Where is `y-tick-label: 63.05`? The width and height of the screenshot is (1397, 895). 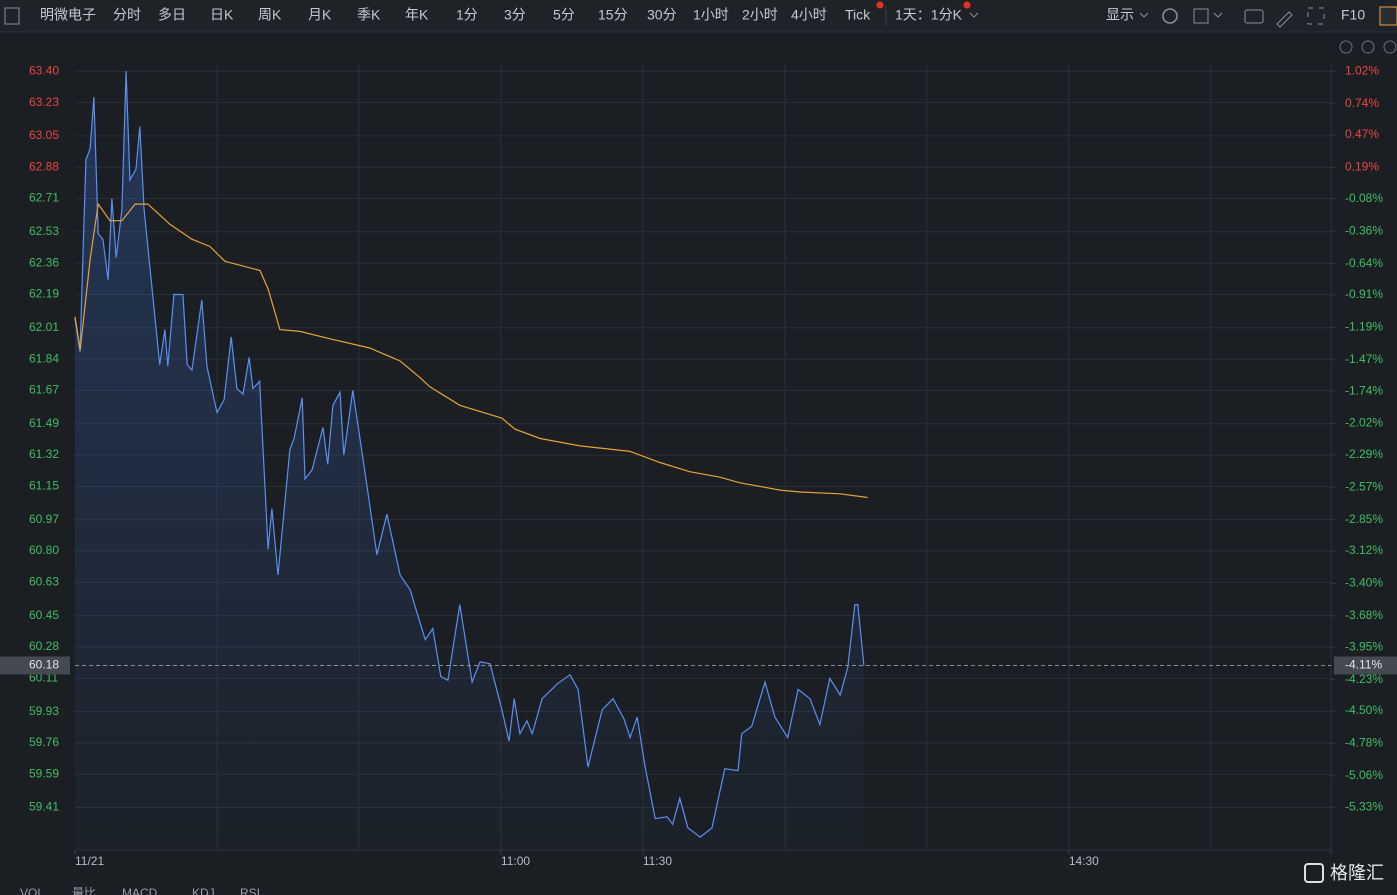 y-tick-label: 63.05 is located at coordinates (44, 135).